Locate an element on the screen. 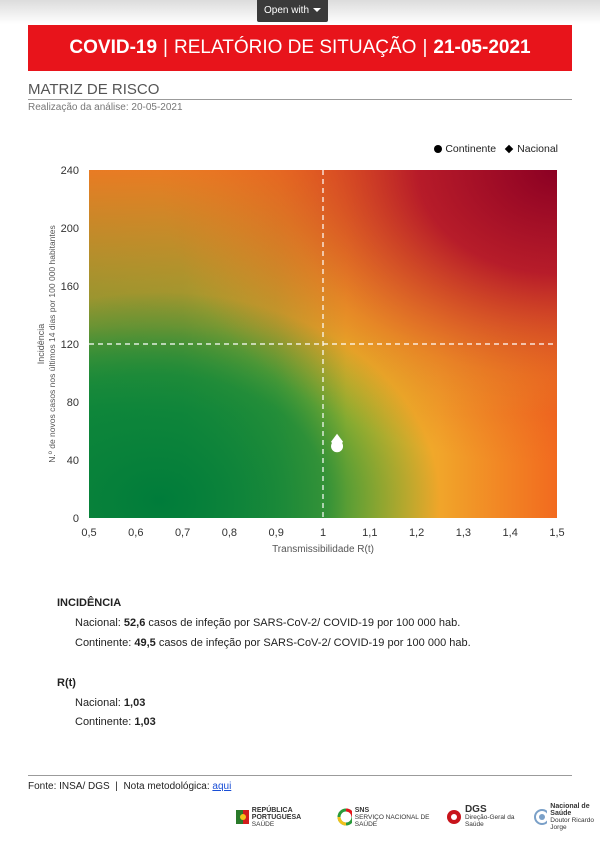  banner-title: RELATÓRIO DE SITUAÇÃO is located at coordinates (295, 47).